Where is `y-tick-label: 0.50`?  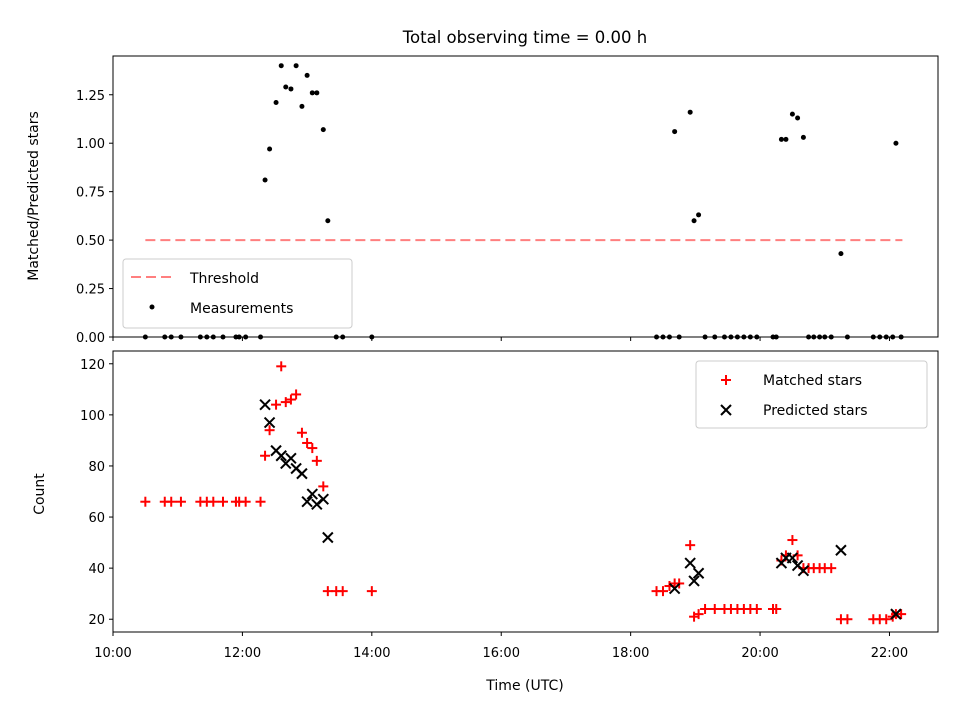 y-tick-label: 0.50 is located at coordinates (90, 241).